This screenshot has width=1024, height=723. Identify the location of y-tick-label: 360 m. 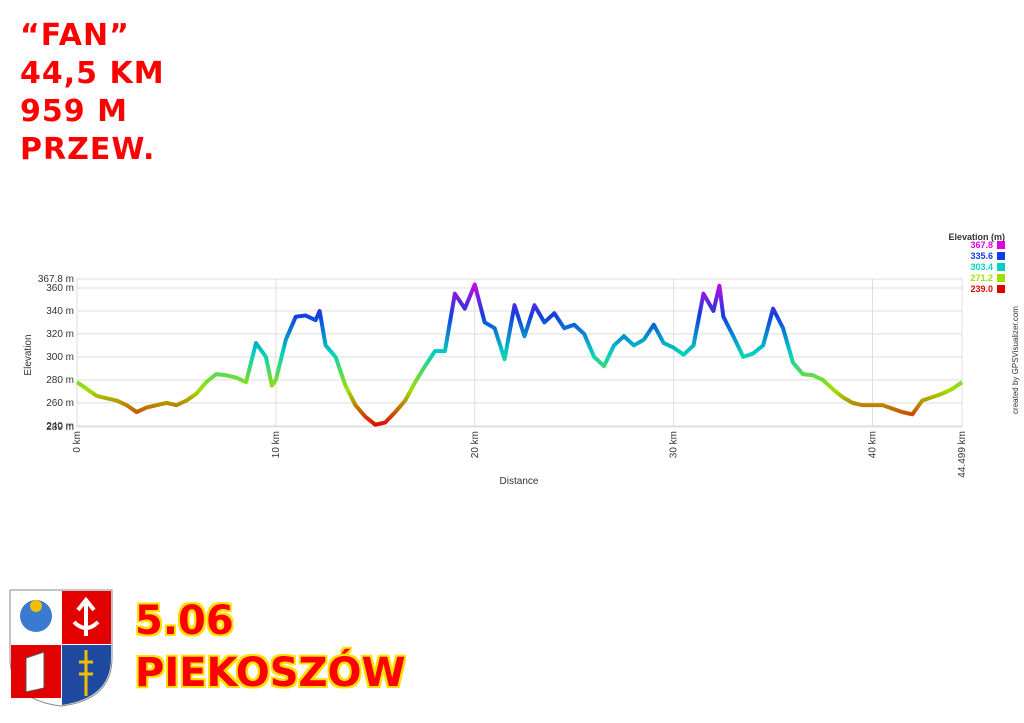
(60, 288).